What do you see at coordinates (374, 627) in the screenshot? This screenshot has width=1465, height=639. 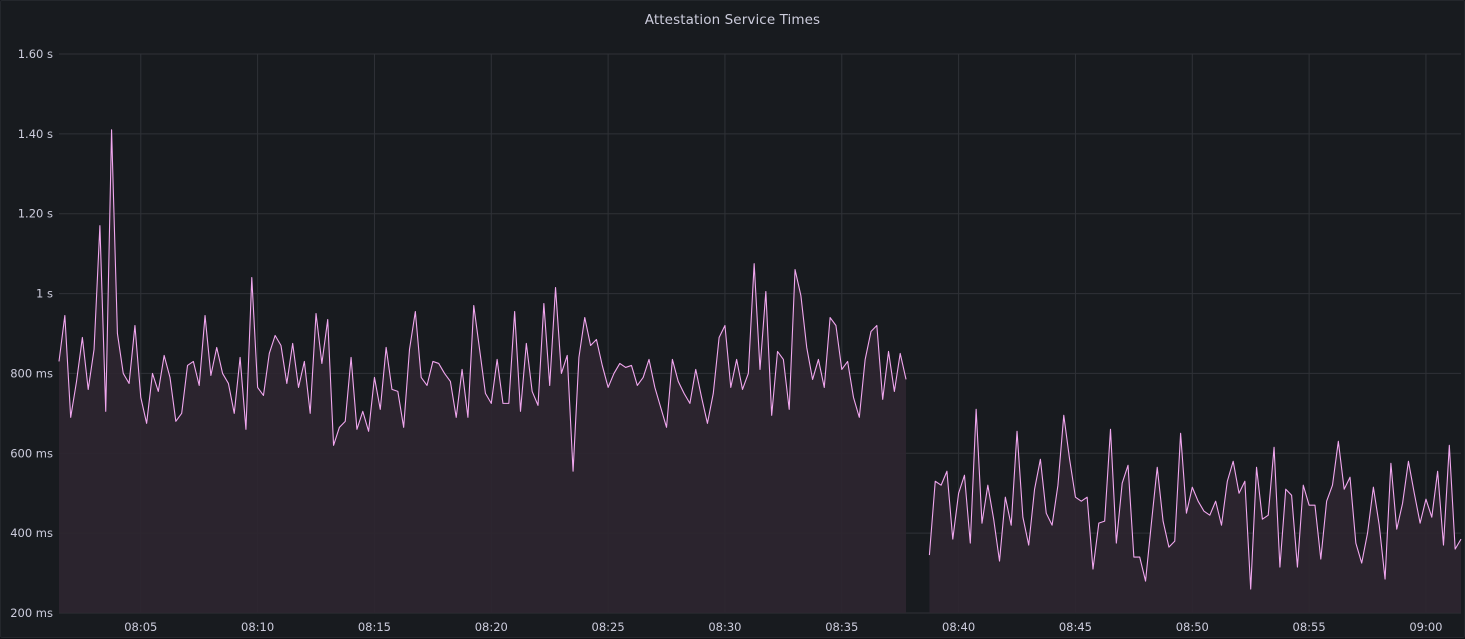 I see `x-tick-label: 08:15` at bounding box center [374, 627].